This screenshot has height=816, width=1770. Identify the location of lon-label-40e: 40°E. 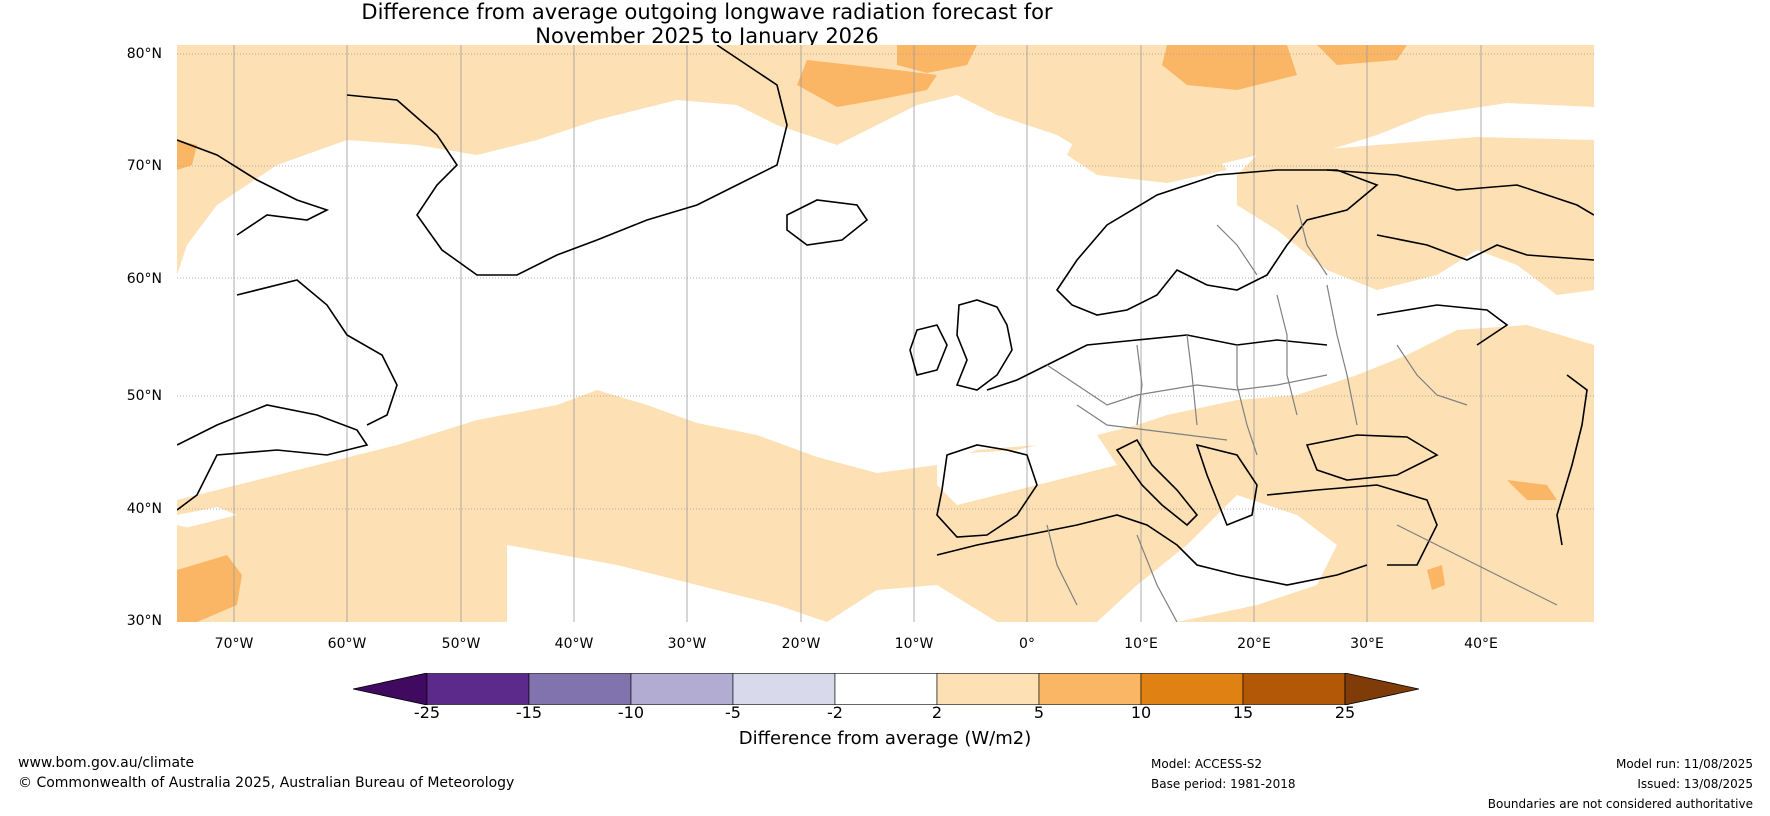
(1481, 644).